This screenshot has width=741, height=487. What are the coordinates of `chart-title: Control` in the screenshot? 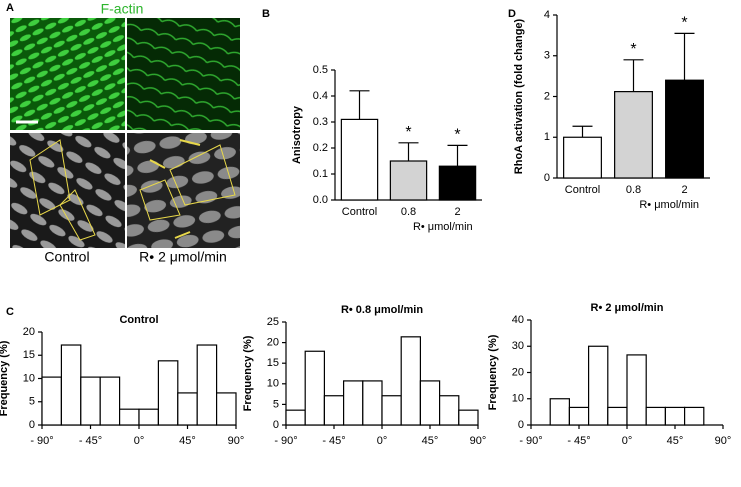 It's located at (138, 320).